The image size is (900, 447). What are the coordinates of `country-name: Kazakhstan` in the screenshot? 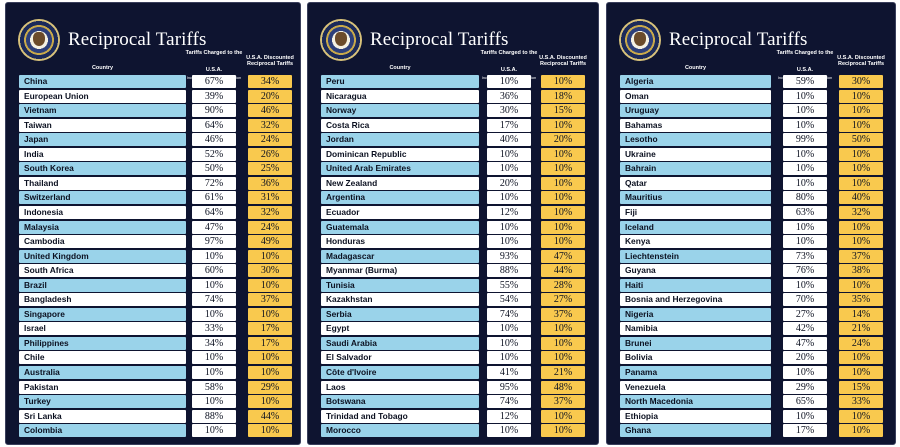 It's located at (400, 300).